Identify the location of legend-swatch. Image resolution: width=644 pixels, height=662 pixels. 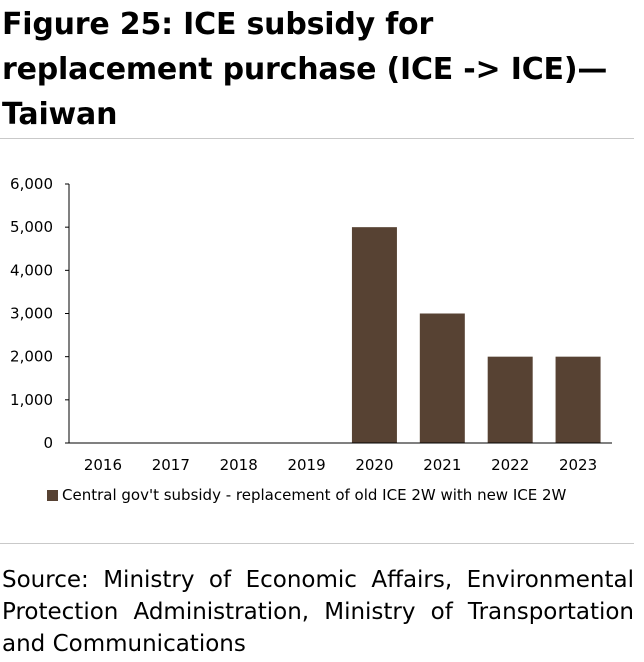
(52, 495).